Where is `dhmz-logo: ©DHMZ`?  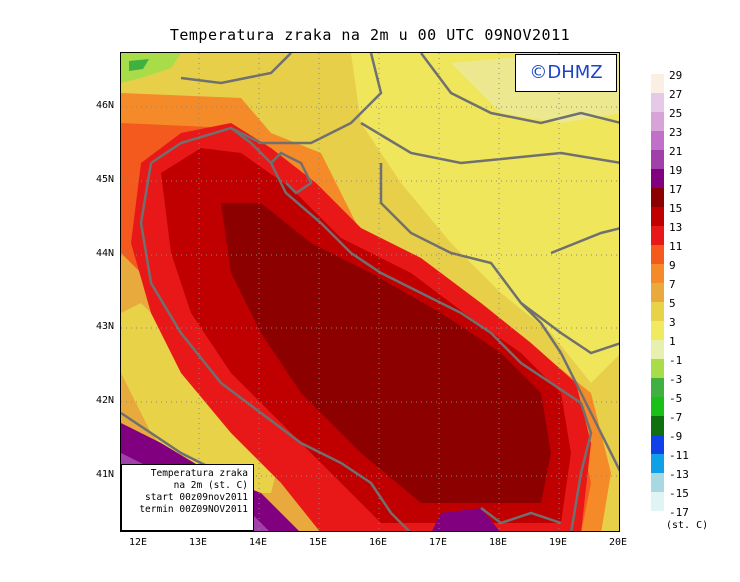
dhmz-logo: ©DHMZ is located at coordinates (566, 73).